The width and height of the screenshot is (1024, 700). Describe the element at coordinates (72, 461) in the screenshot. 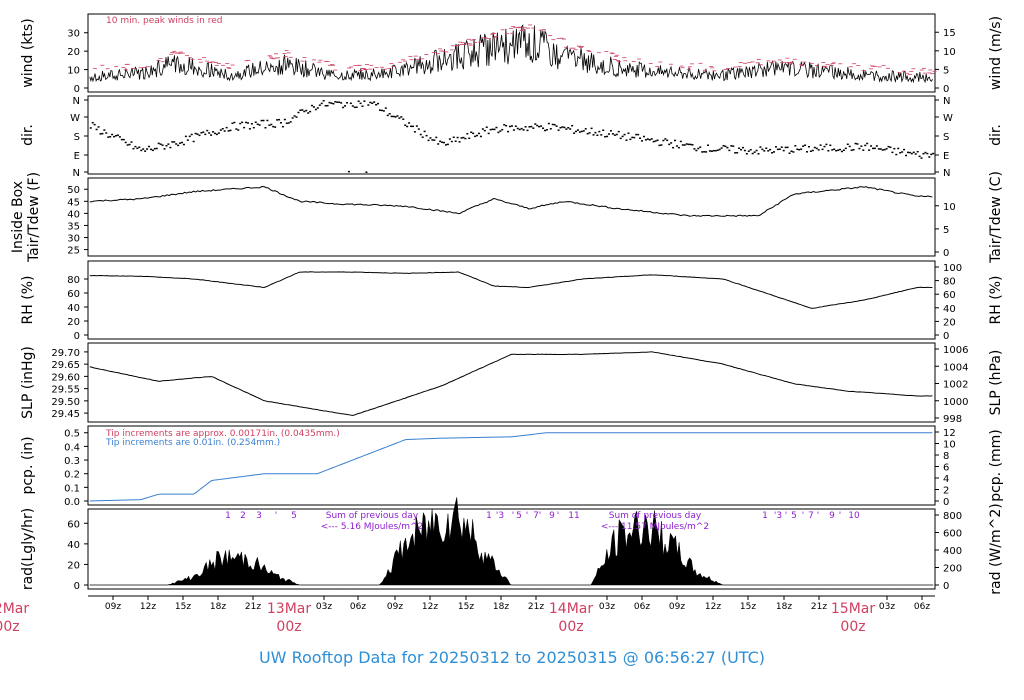

I see `tick-label: 0.3` at that location.